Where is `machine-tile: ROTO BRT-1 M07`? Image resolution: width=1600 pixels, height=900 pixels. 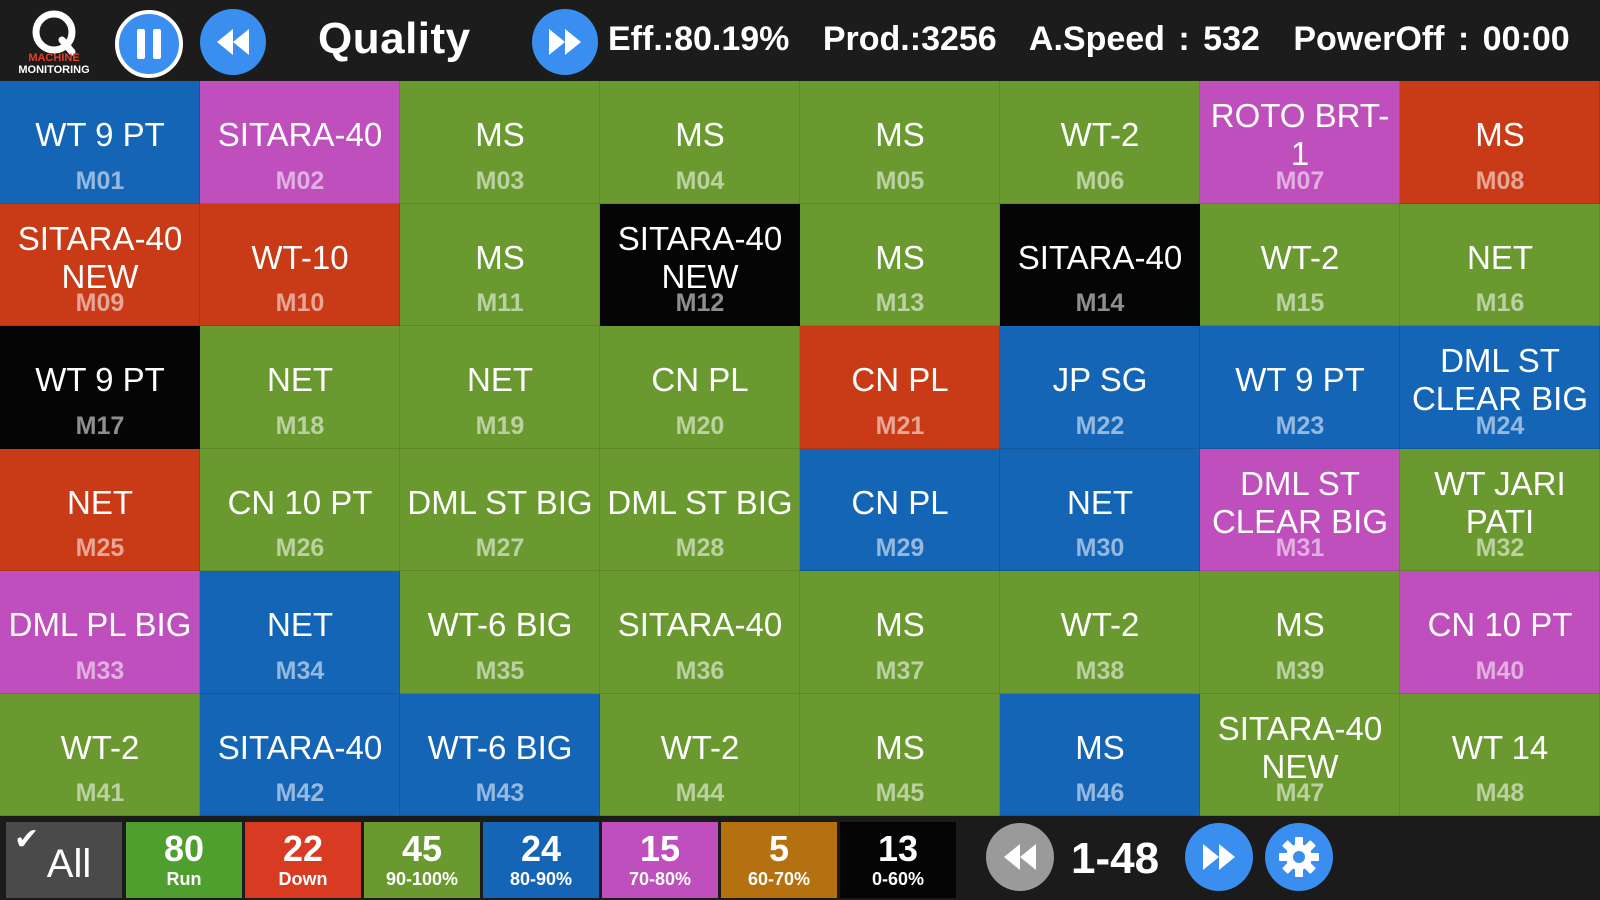
machine-tile: ROTO BRT-1 M07 is located at coordinates (1300, 142).